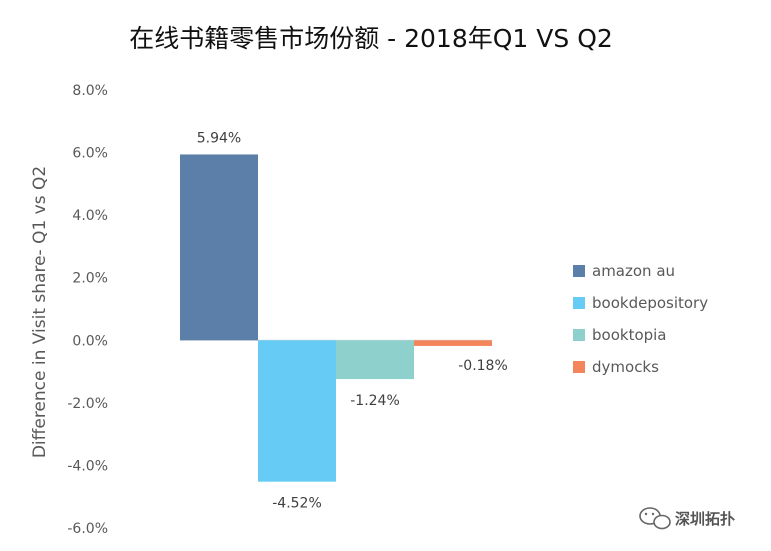 This screenshot has width=771, height=551. What do you see at coordinates (371, 38) in the screenshot?
I see `chart-title: 在线书籍零售市场份额 - 2018年Q1 VS Q2` at bounding box center [371, 38].